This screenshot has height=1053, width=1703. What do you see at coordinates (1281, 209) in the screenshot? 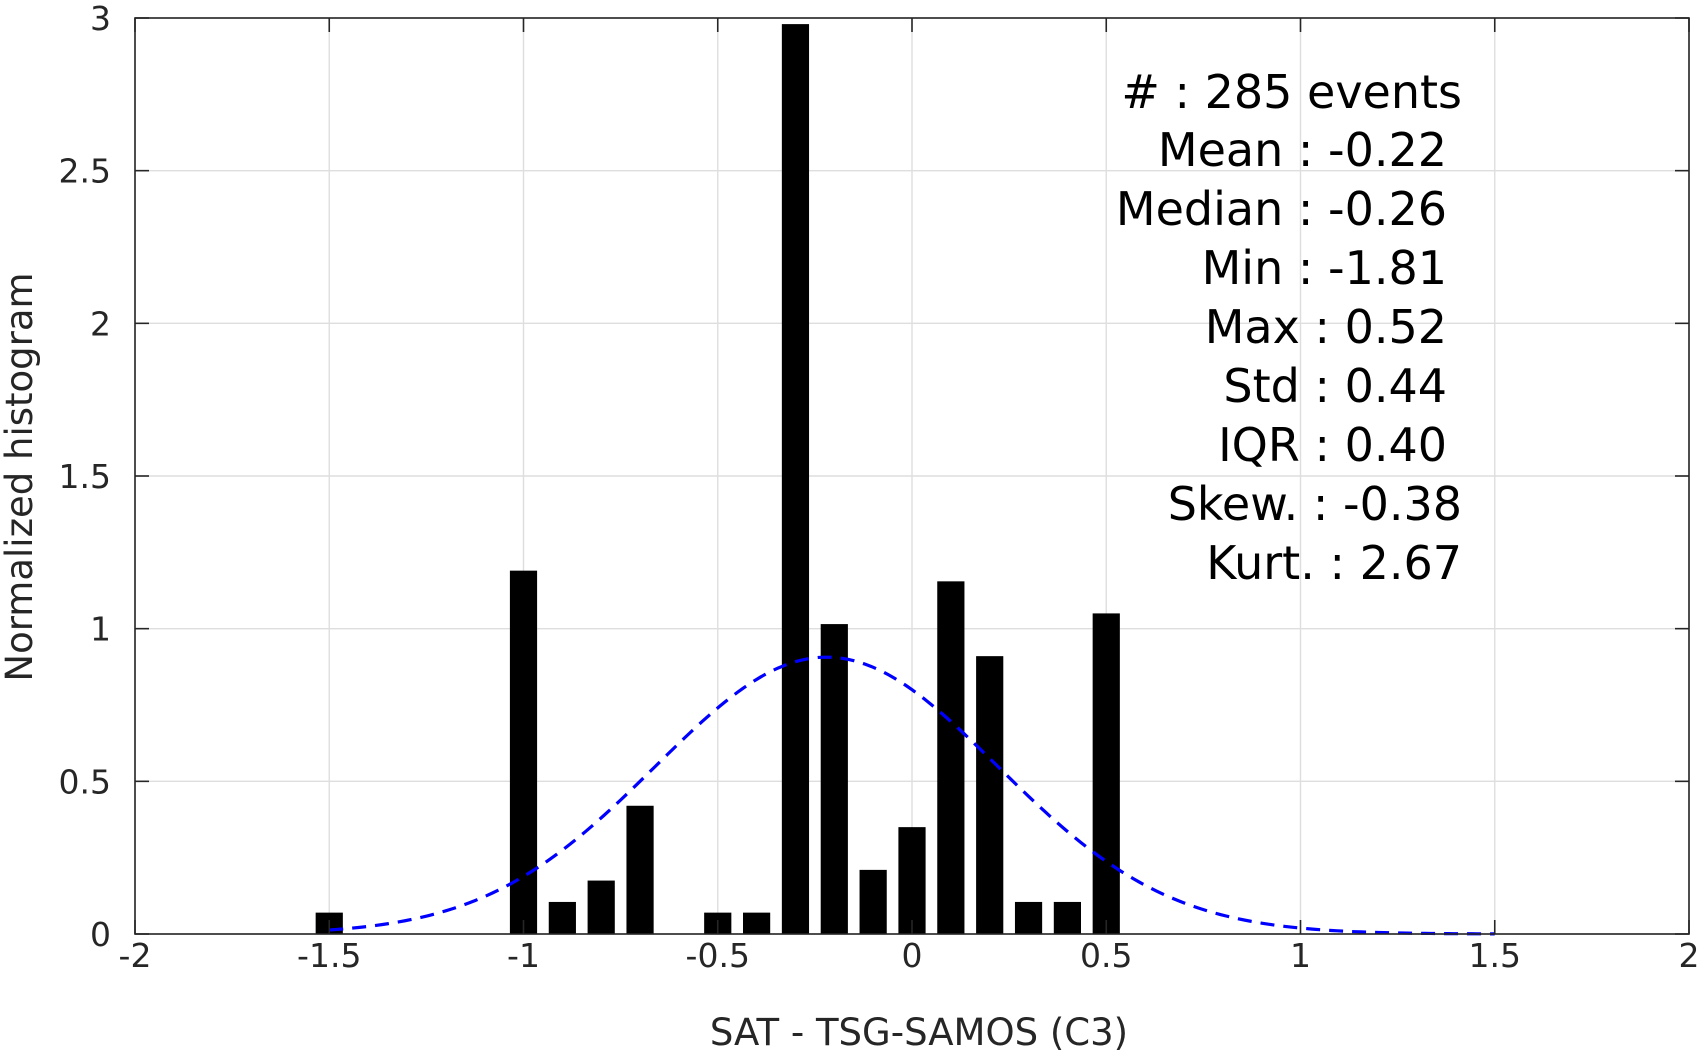
I see `stat-median: Median : -0.26` at bounding box center [1281, 209].